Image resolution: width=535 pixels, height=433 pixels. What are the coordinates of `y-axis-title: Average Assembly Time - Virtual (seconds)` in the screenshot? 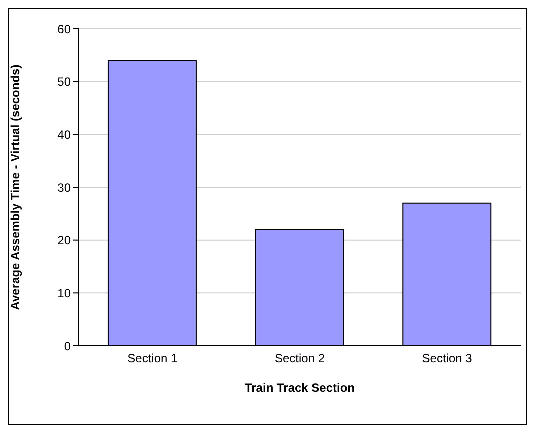 It's located at (15, 187).